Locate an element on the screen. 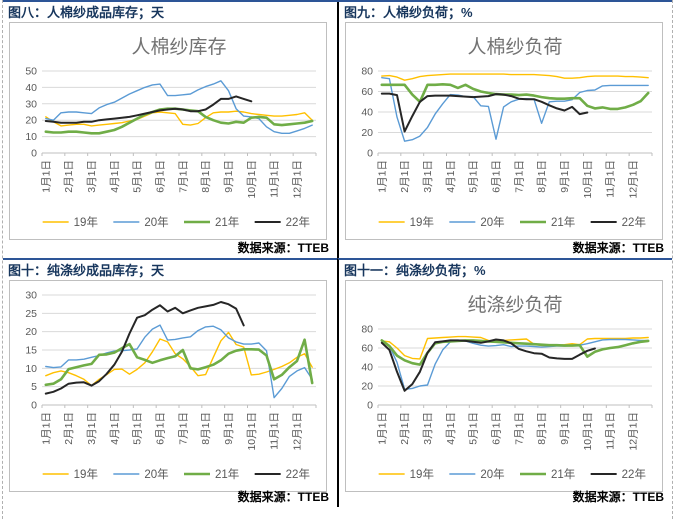 The width and height of the screenshot is (675, 519). svg-text: 人棉纱负荷 is located at coordinates (514, 47).